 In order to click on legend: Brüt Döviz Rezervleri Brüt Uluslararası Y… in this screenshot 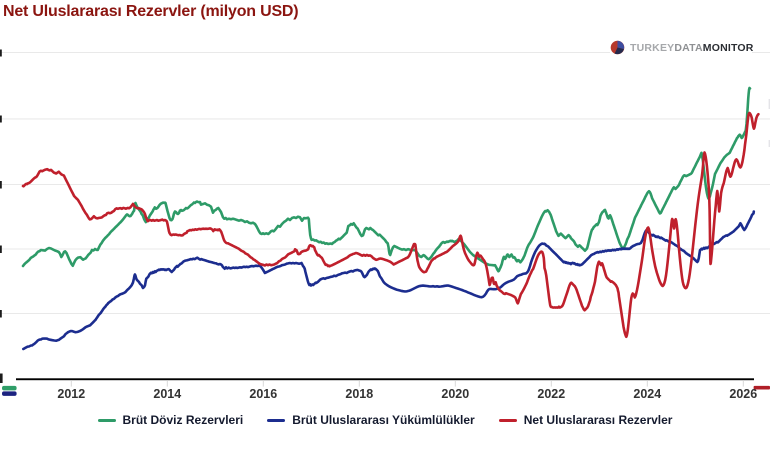, I will do `click(385, 420)`.